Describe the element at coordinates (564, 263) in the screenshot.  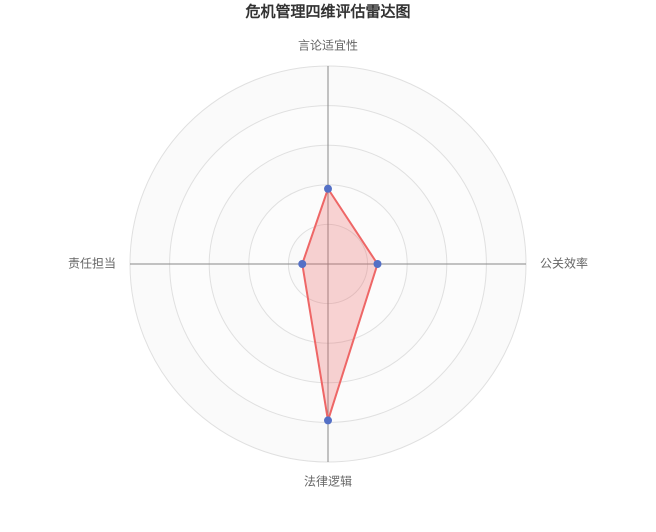
I see `axis-label: 公关效率` at that location.